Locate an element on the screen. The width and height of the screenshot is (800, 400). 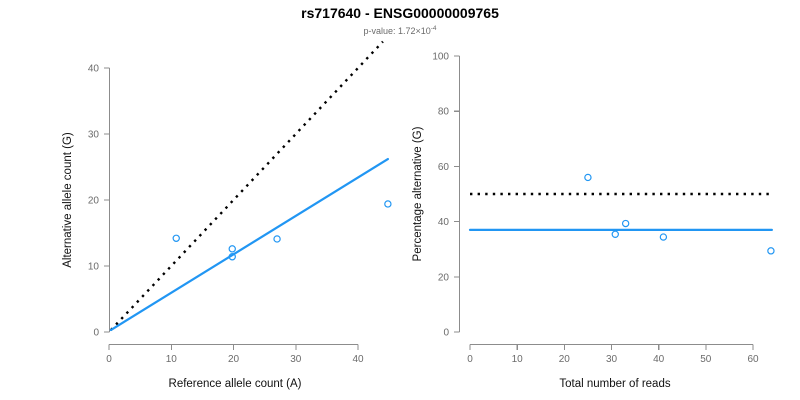
left-y-axis-line is located at coordinates (107, 200).